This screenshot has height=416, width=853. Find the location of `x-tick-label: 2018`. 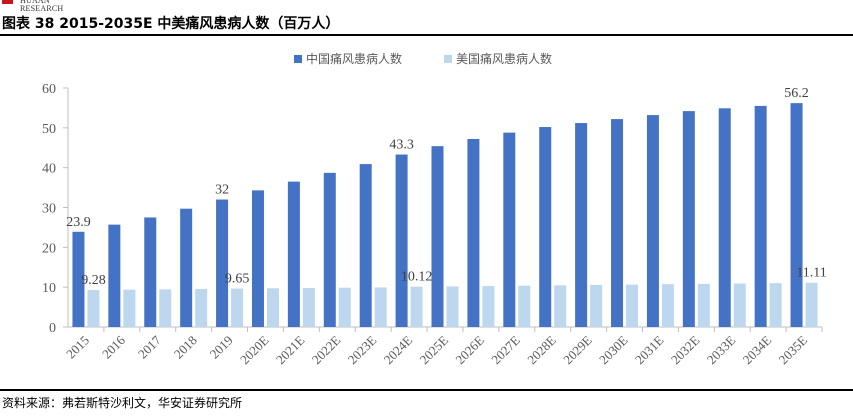

x-tick-label: 2018 is located at coordinates (185, 347).